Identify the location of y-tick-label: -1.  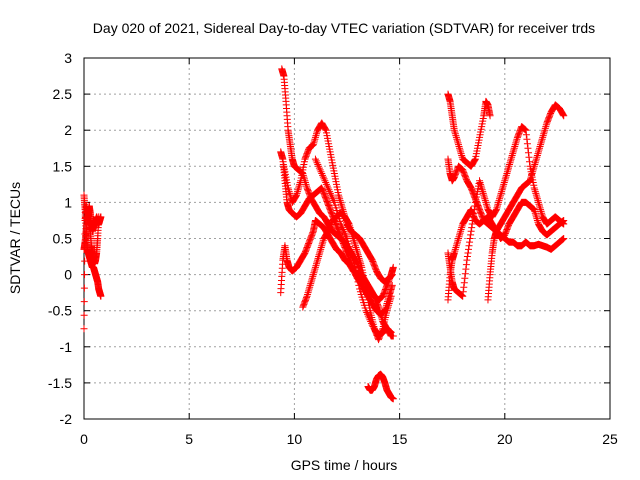
(66, 347).